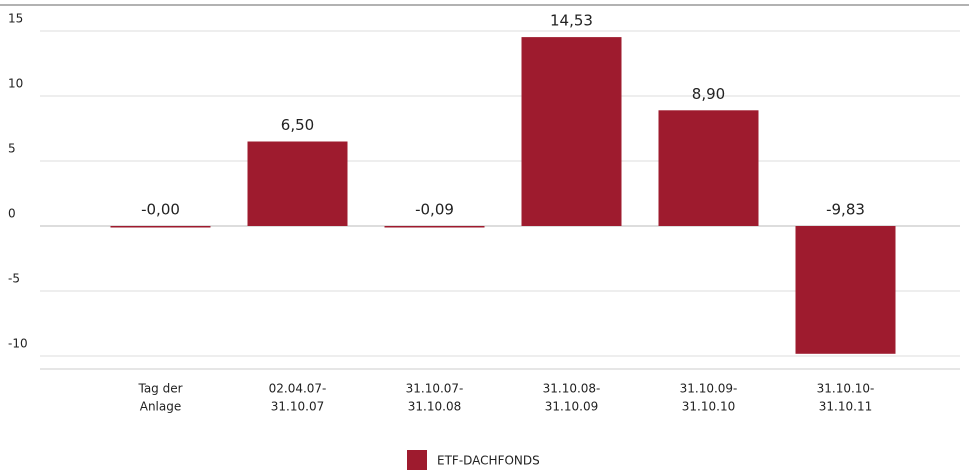  What do you see at coordinates (708, 94) in the screenshot?
I see `value-label: 8,90` at bounding box center [708, 94].